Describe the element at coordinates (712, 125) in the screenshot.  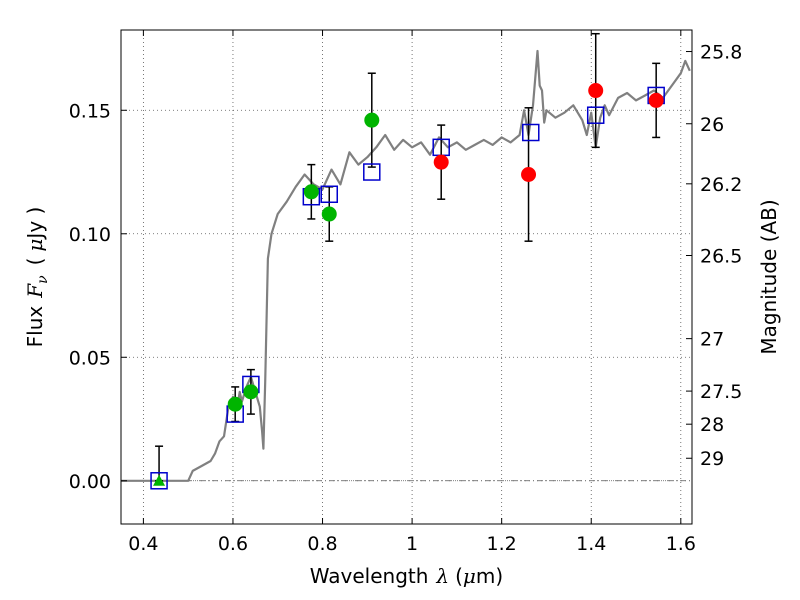
I see `magnitude-tick-label: 26` at that location.